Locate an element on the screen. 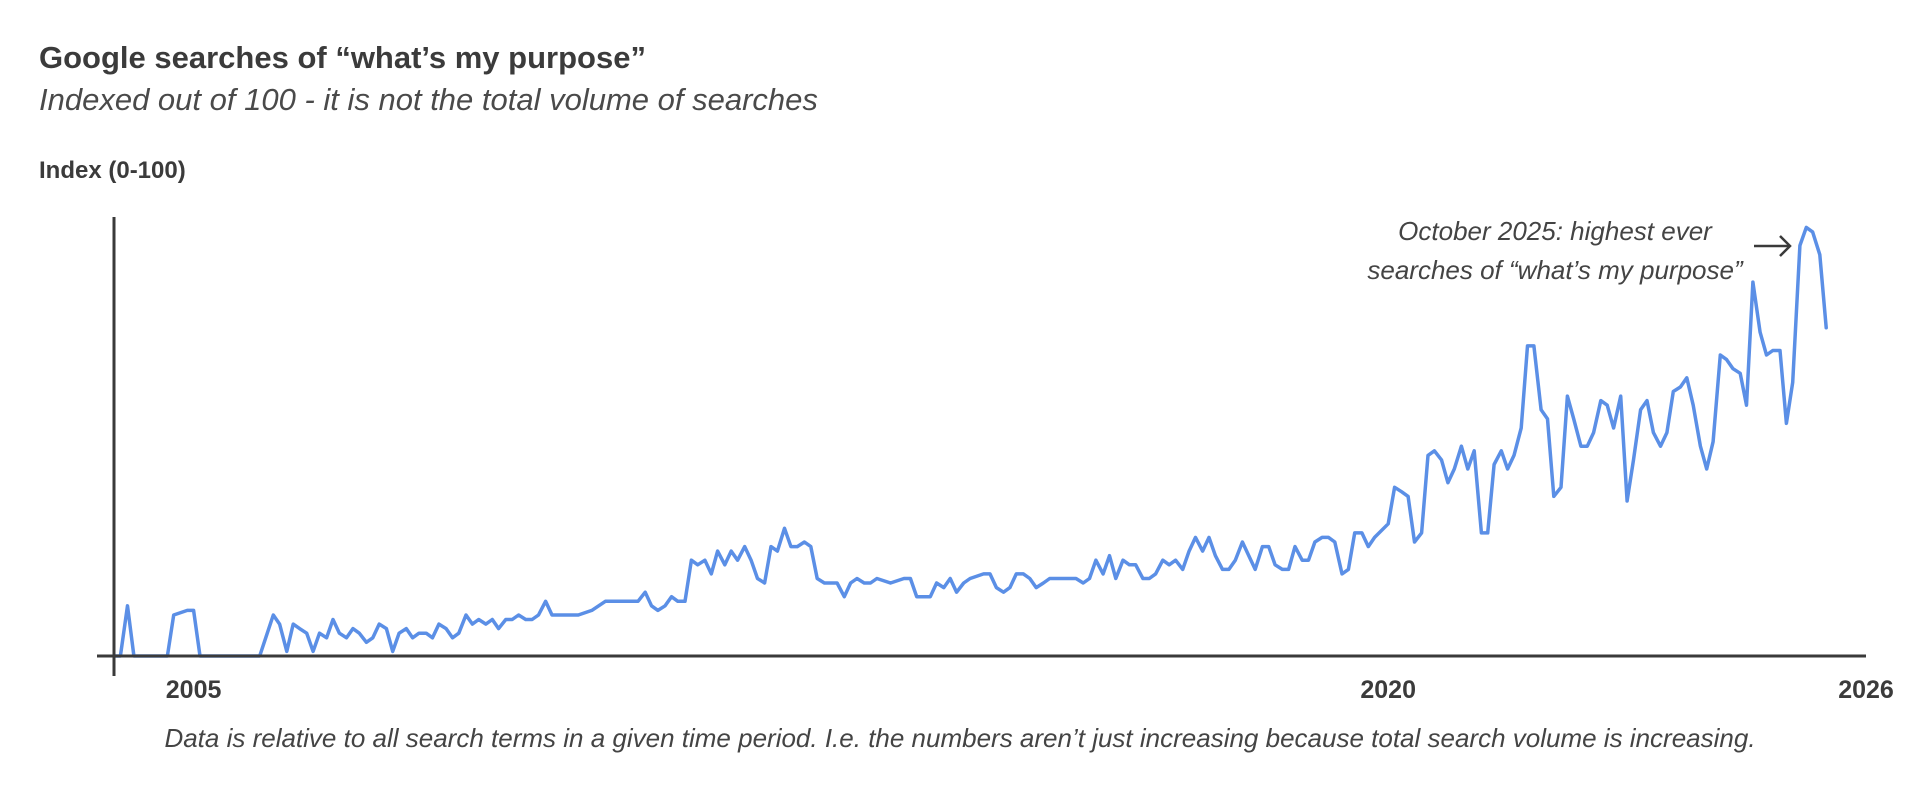 The height and width of the screenshot is (800, 1920). annotation-arrow is located at coordinates (1773, 246).